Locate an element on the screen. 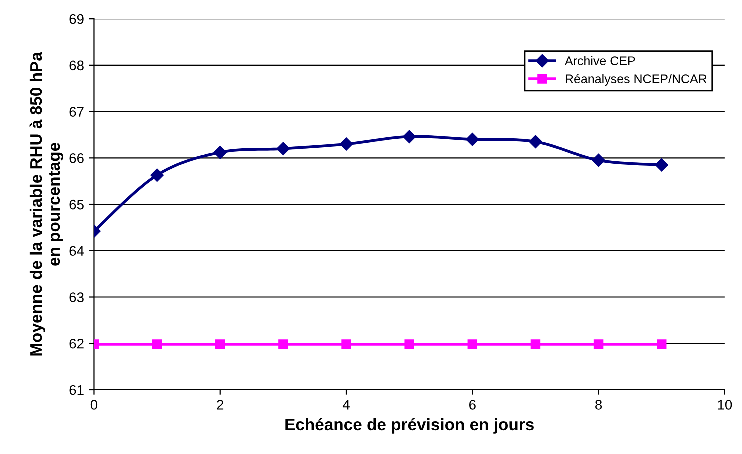 This screenshot has height=454, width=742. y-tick-label: 65 is located at coordinates (77, 205).